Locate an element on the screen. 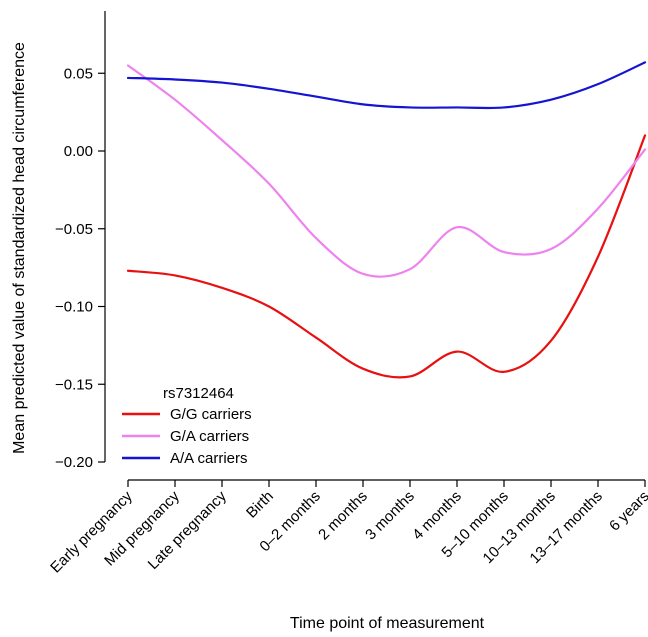 The height and width of the screenshot is (637, 648). x-tick-label: Birth is located at coordinates (260, 505).